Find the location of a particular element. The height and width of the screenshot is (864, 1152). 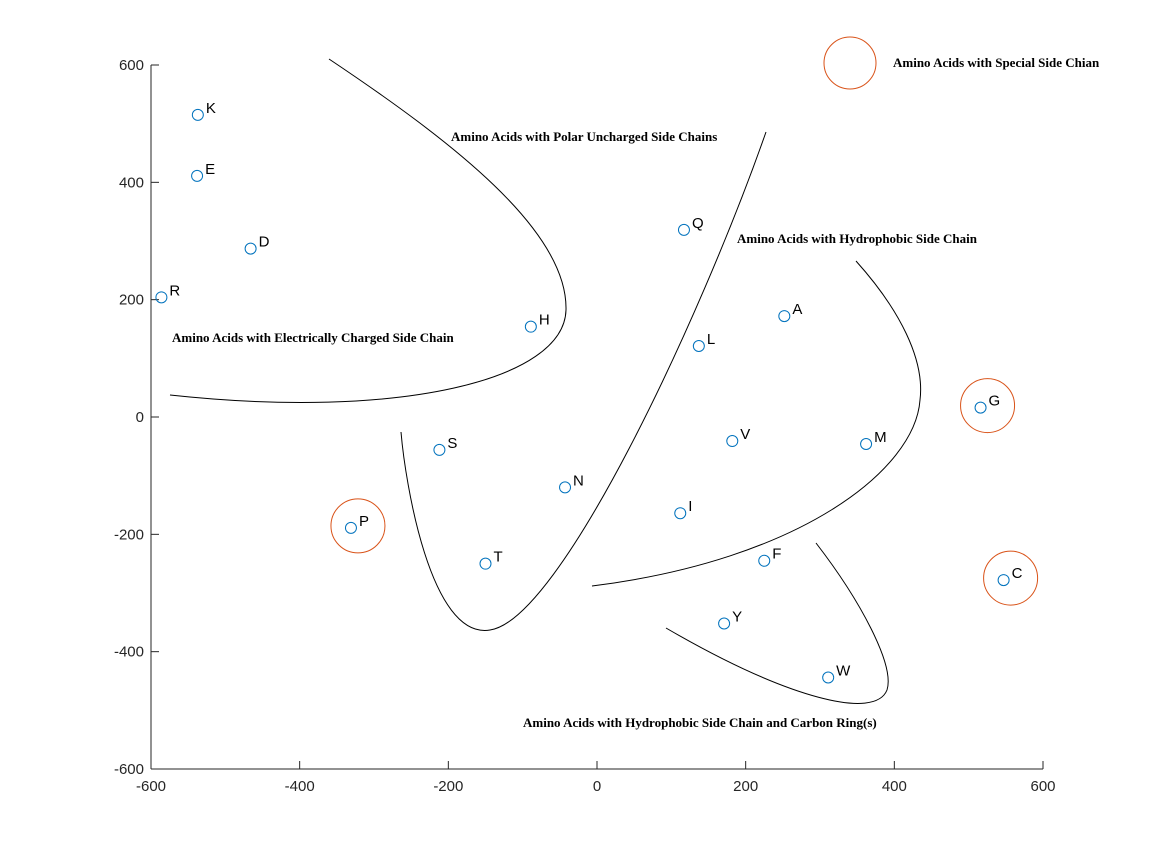

data-point-p is located at coordinates (350, 527).